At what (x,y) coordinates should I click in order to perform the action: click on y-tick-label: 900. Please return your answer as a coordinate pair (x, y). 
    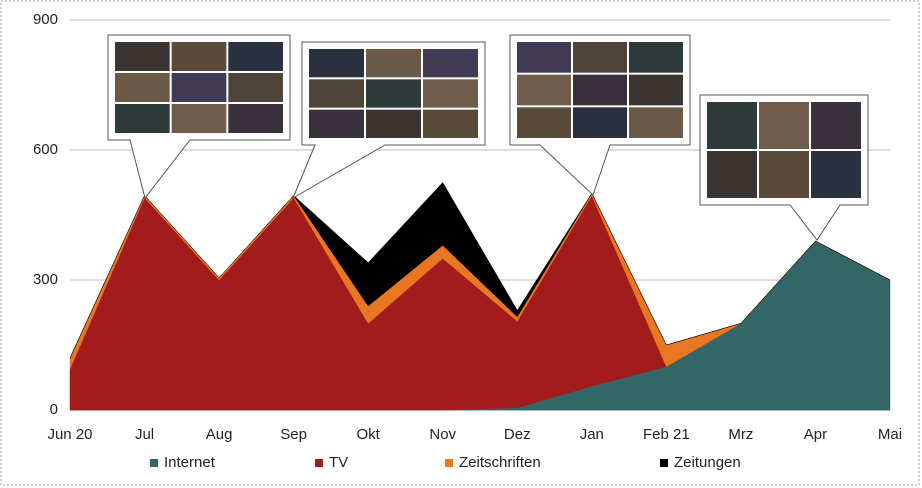
    Looking at the image, I should click on (45, 19).